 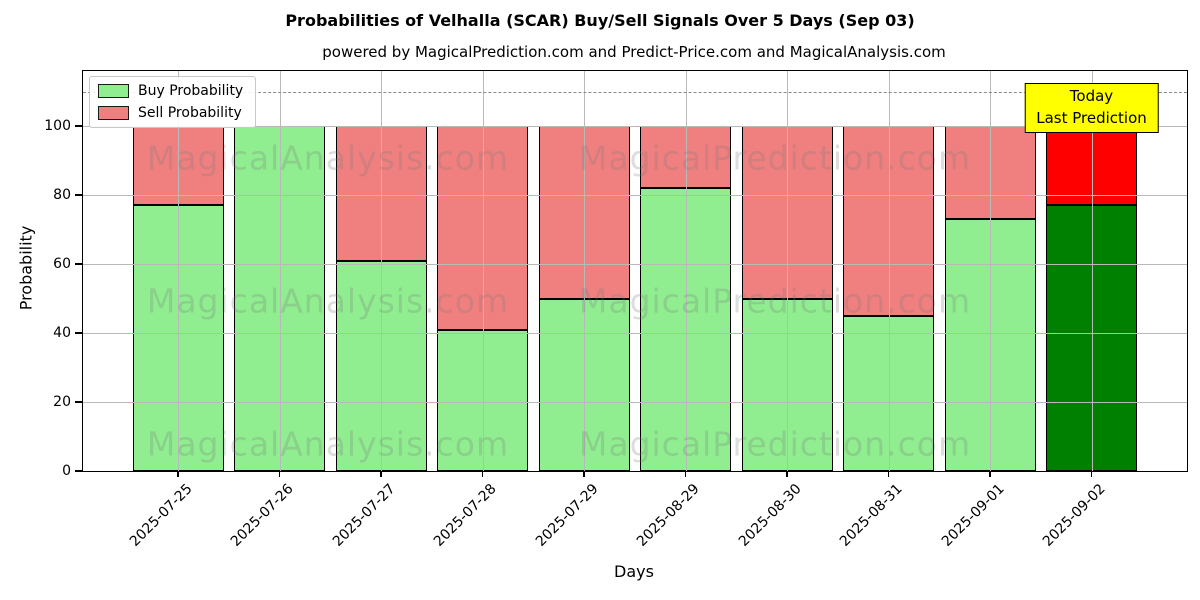 What do you see at coordinates (161, 515) in the screenshot?
I see `x-tick-label-0: 2025-07-25` at bounding box center [161, 515].